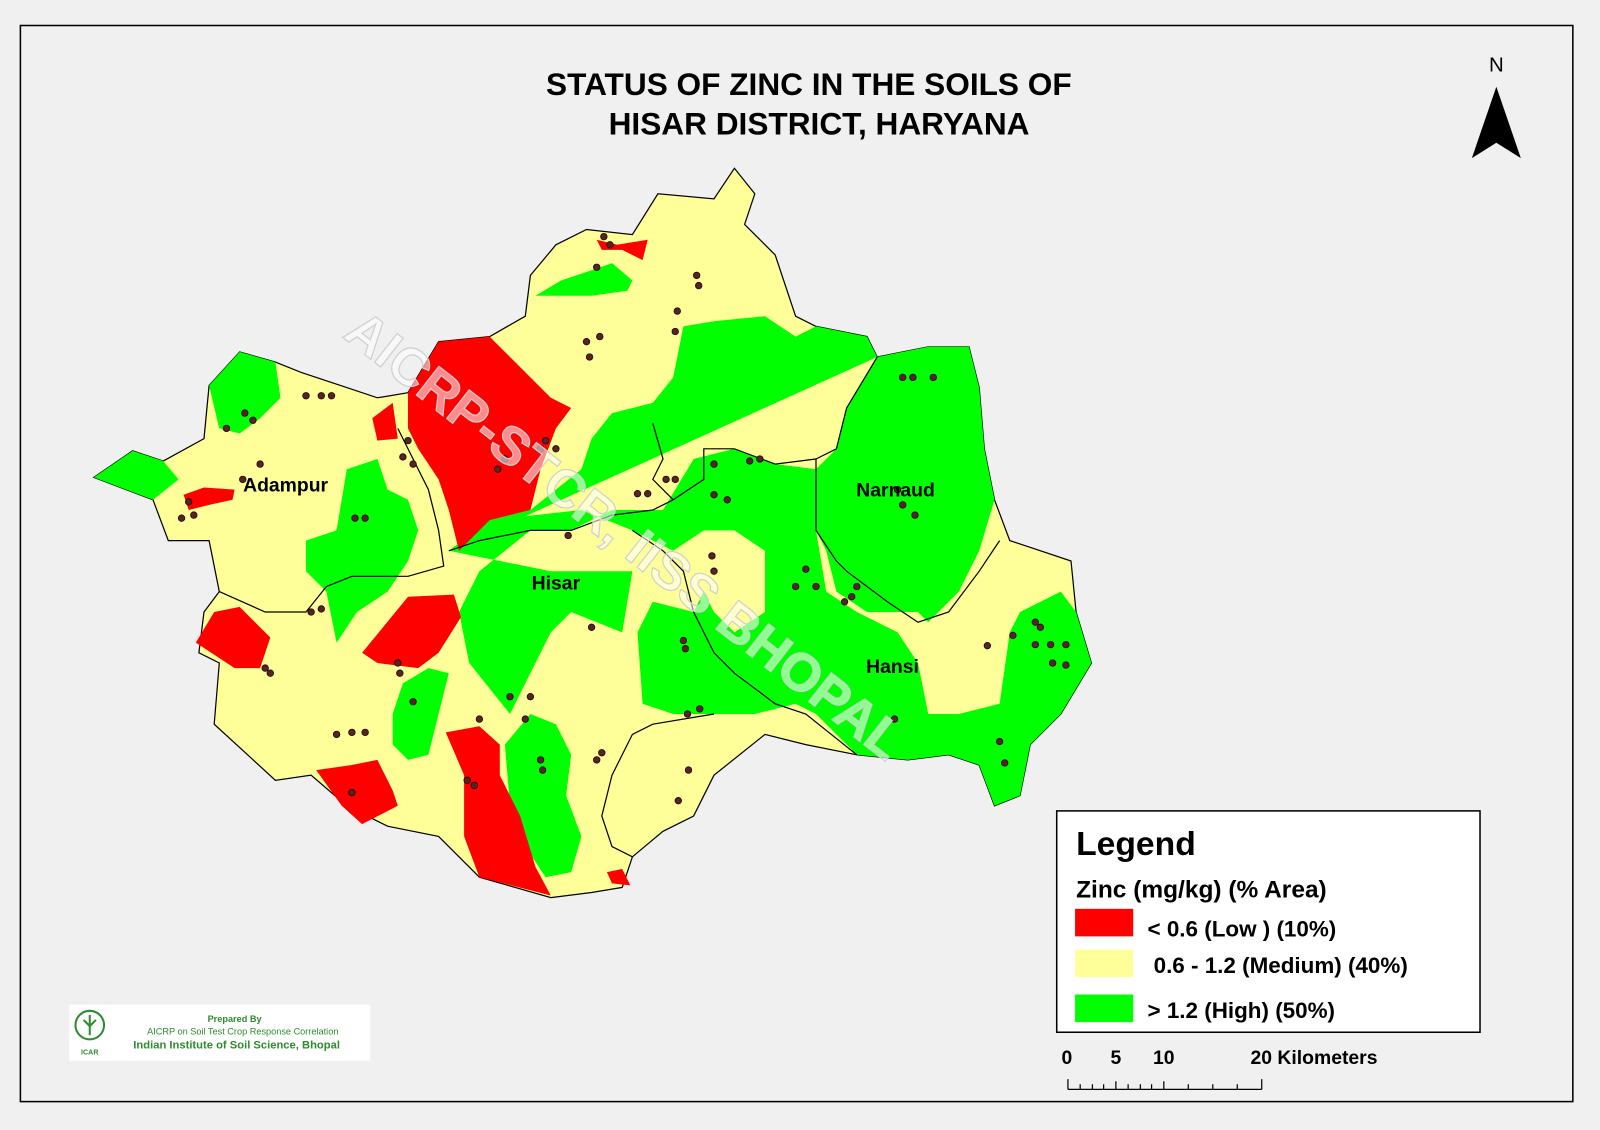 The height and width of the screenshot is (1130, 1600). I want to click on legend-label: < 0.6 (Low ) (10%), so click(1242, 928).